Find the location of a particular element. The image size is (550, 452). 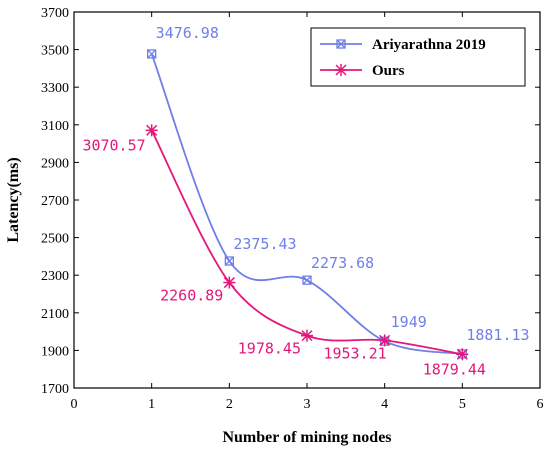

y-tick-label: 3300 is located at coordinates (55, 88).